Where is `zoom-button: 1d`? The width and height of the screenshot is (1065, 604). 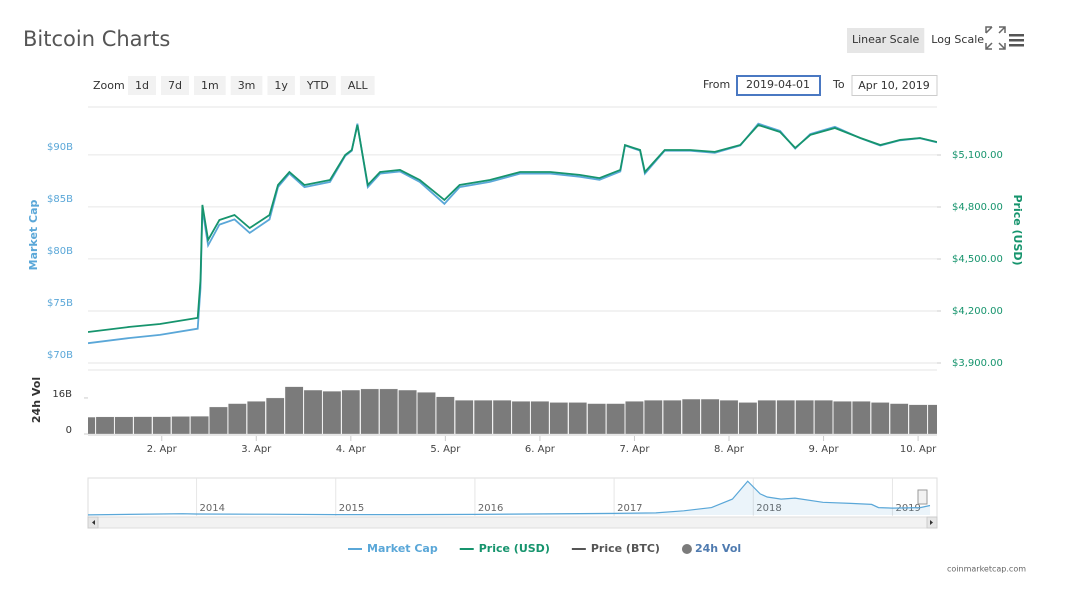 zoom-button: 1d is located at coordinates (142, 85).